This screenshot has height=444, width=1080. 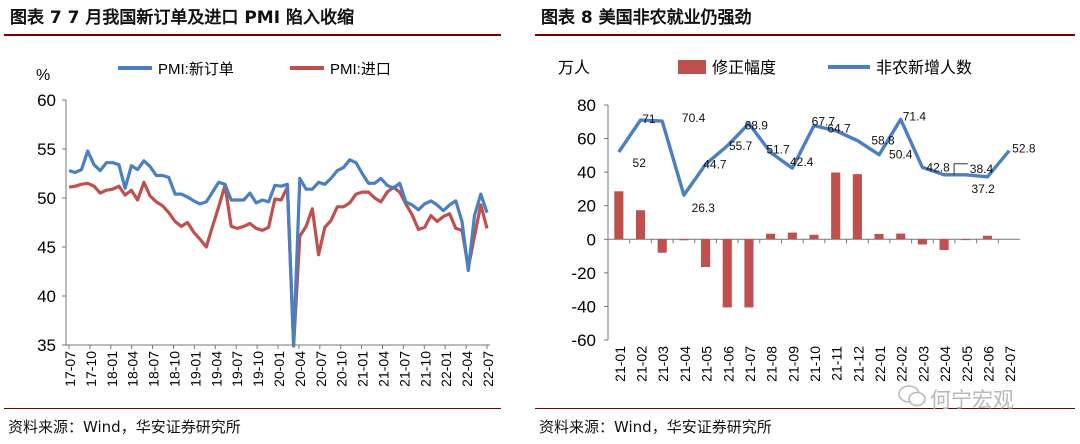 What do you see at coordinates (360, 69) in the screenshot?
I see `legend-label: PMI:进口` at bounding box center [360, 69].